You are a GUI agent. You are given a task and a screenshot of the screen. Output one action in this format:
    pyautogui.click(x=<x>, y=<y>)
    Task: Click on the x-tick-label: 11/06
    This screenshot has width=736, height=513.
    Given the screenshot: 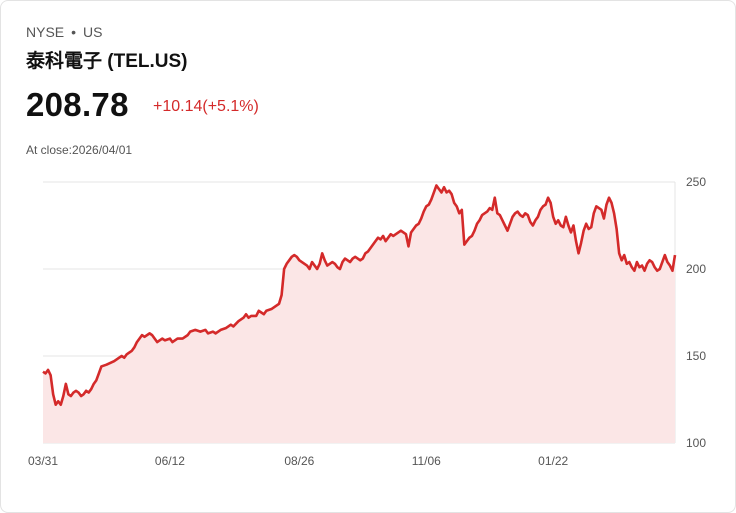 What is the action you would take?
    pyautogui.click(x=426, y=461)
    